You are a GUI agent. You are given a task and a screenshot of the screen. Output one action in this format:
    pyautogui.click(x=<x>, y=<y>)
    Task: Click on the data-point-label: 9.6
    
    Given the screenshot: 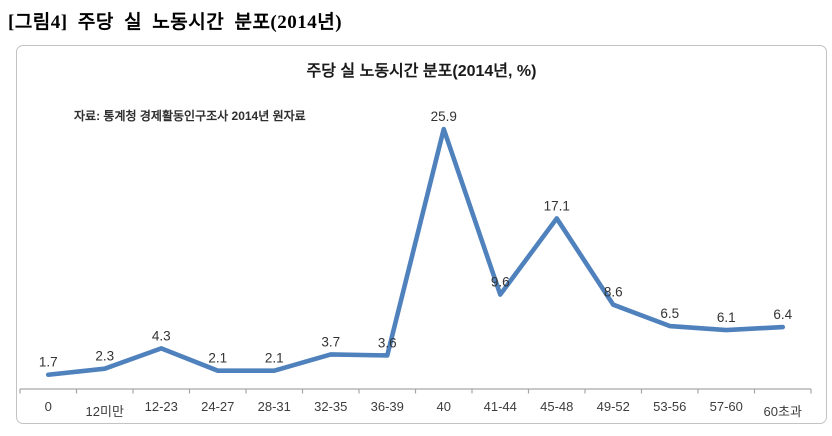 What is the action you would take?
    pyautogui.click(x=500, y=282)
    